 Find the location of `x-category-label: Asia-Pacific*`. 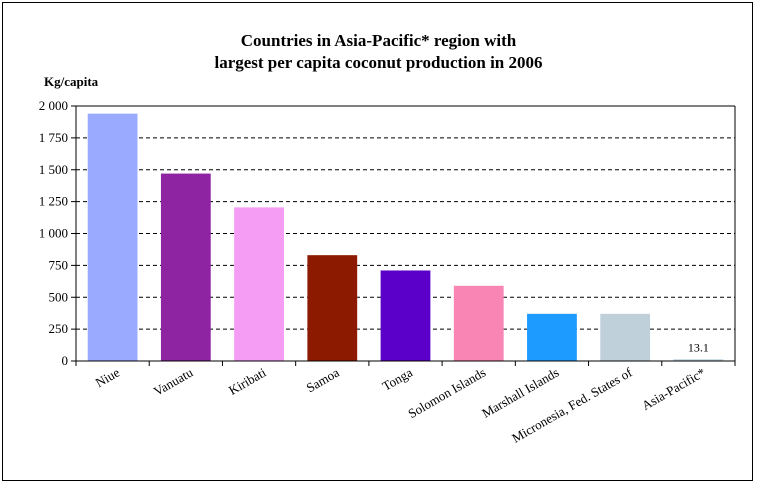

x-category-label: Asia-Pacific* is located at coordinates (673, 389).